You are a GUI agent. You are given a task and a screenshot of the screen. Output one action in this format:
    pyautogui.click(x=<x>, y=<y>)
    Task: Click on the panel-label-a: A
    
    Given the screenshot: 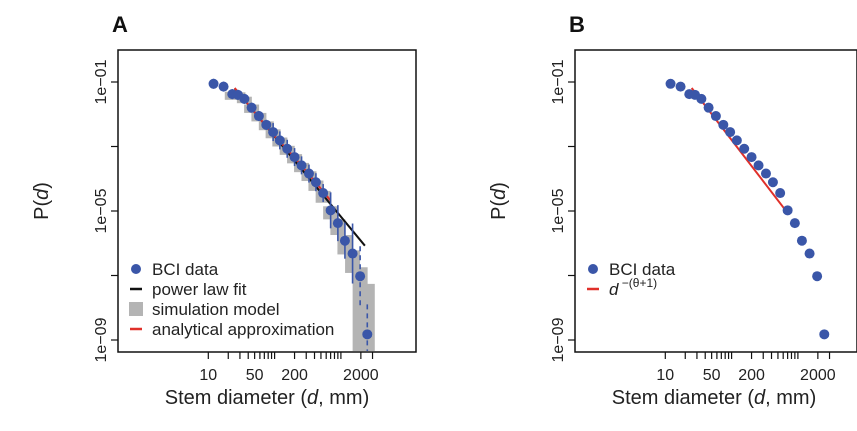 What is the action you would take?
    pyautogui.click(x=120, y=24)
    